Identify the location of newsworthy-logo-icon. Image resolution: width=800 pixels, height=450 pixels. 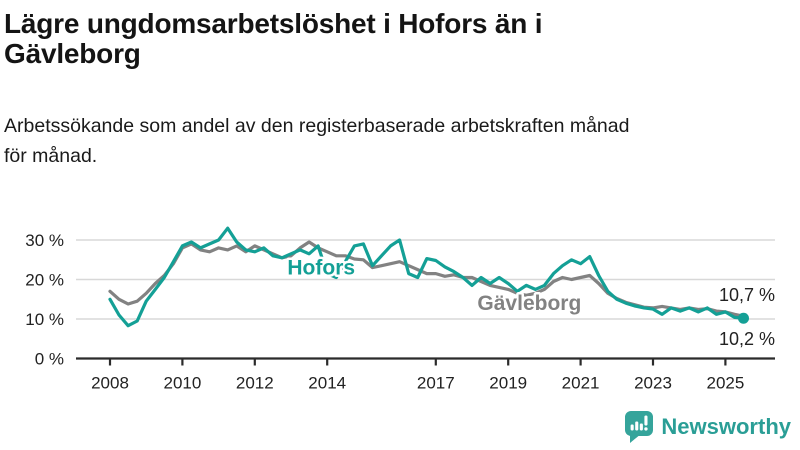
(639, 427).